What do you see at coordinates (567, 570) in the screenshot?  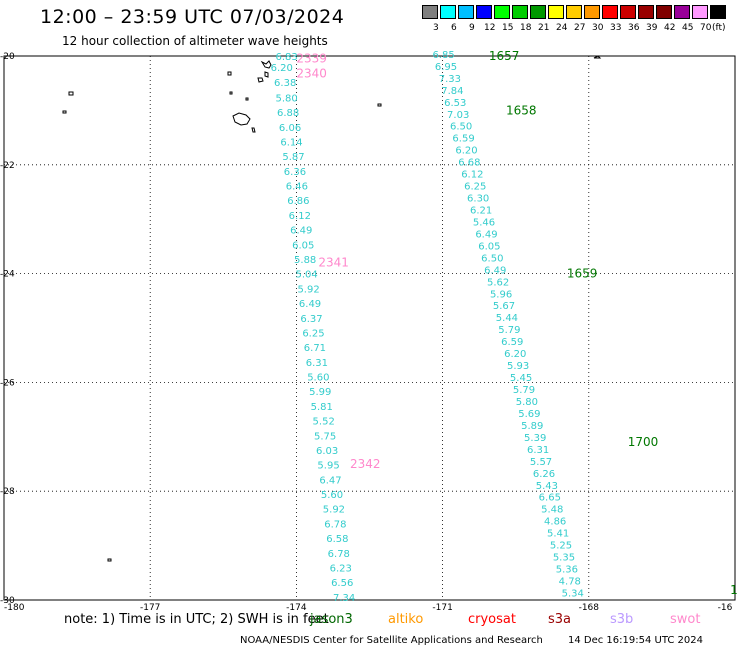 I see `swh-value: 5.36` at bounding box center [567, 570].